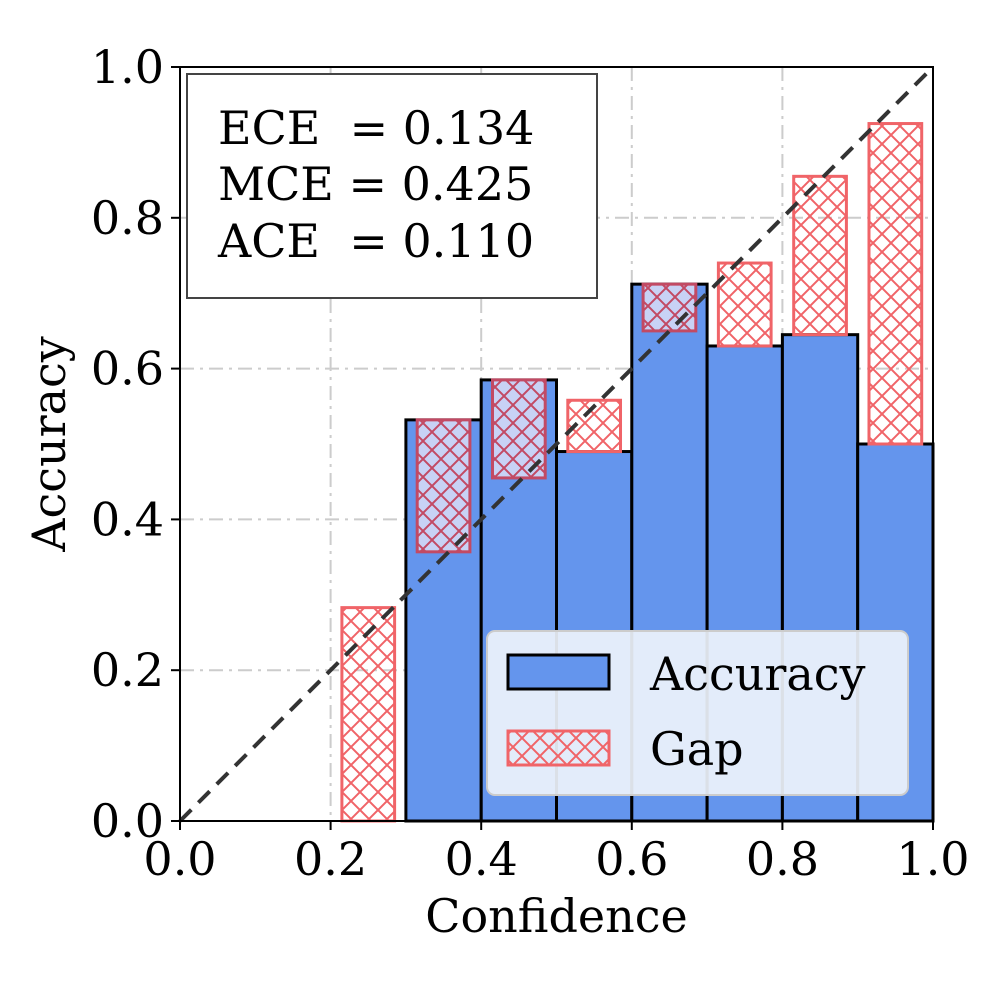 The image size is (997, 997). Describe the element at coordinates (375, 241) in the screenshot. I see `ace-metric: ACE = 0.110` at that location.